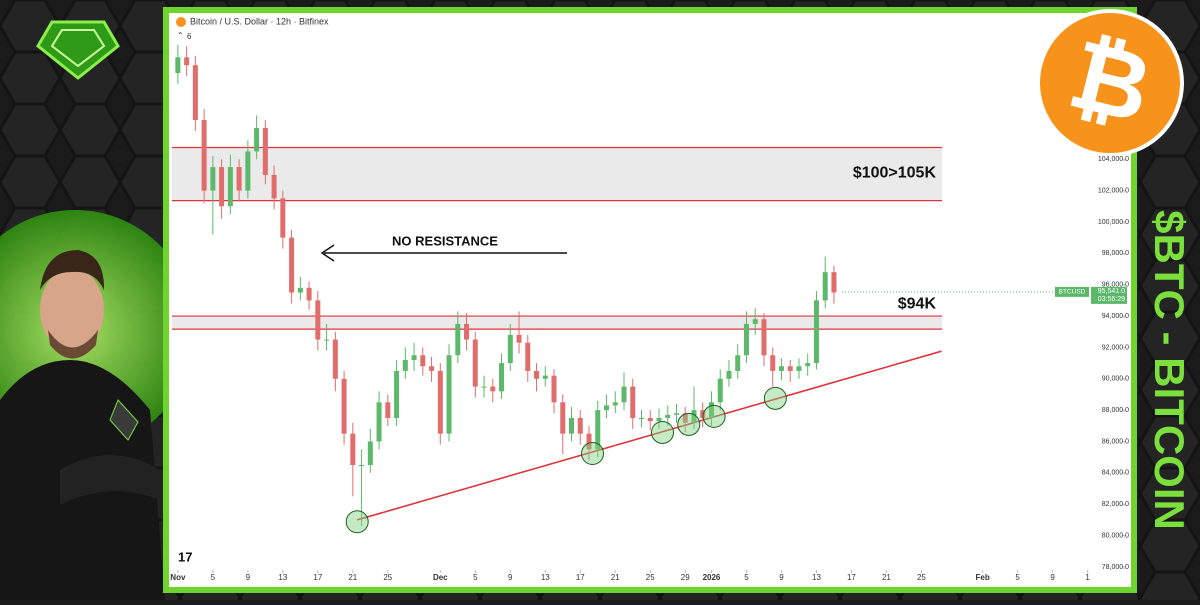 The width and height of the screenshot is (1200, 605). I want to click on y-tick-label: 104,000.0, so click(1113, 159).